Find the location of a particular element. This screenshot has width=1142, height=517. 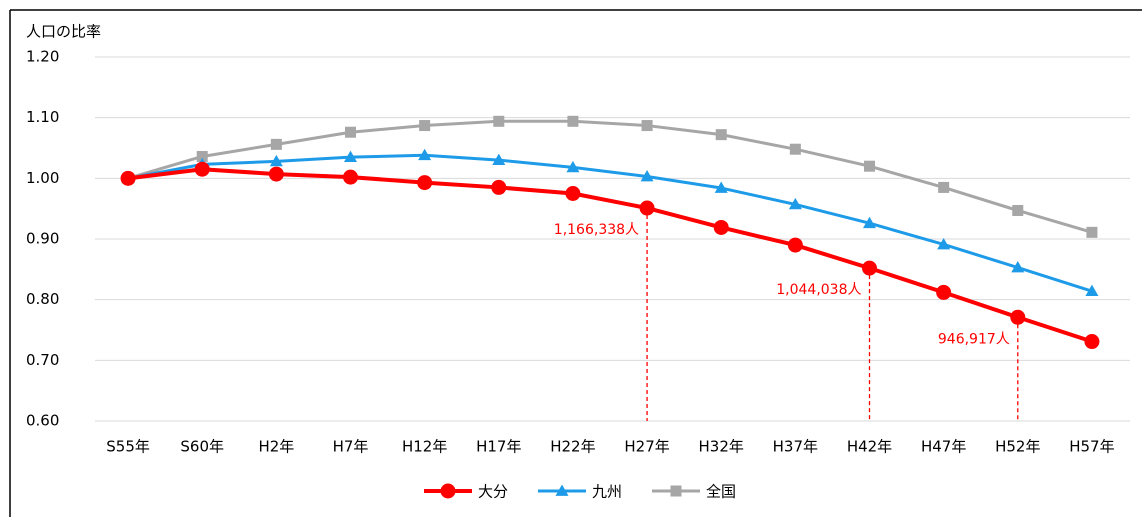

x-tick-label: H52年 is located at coordinates (1017, 447).